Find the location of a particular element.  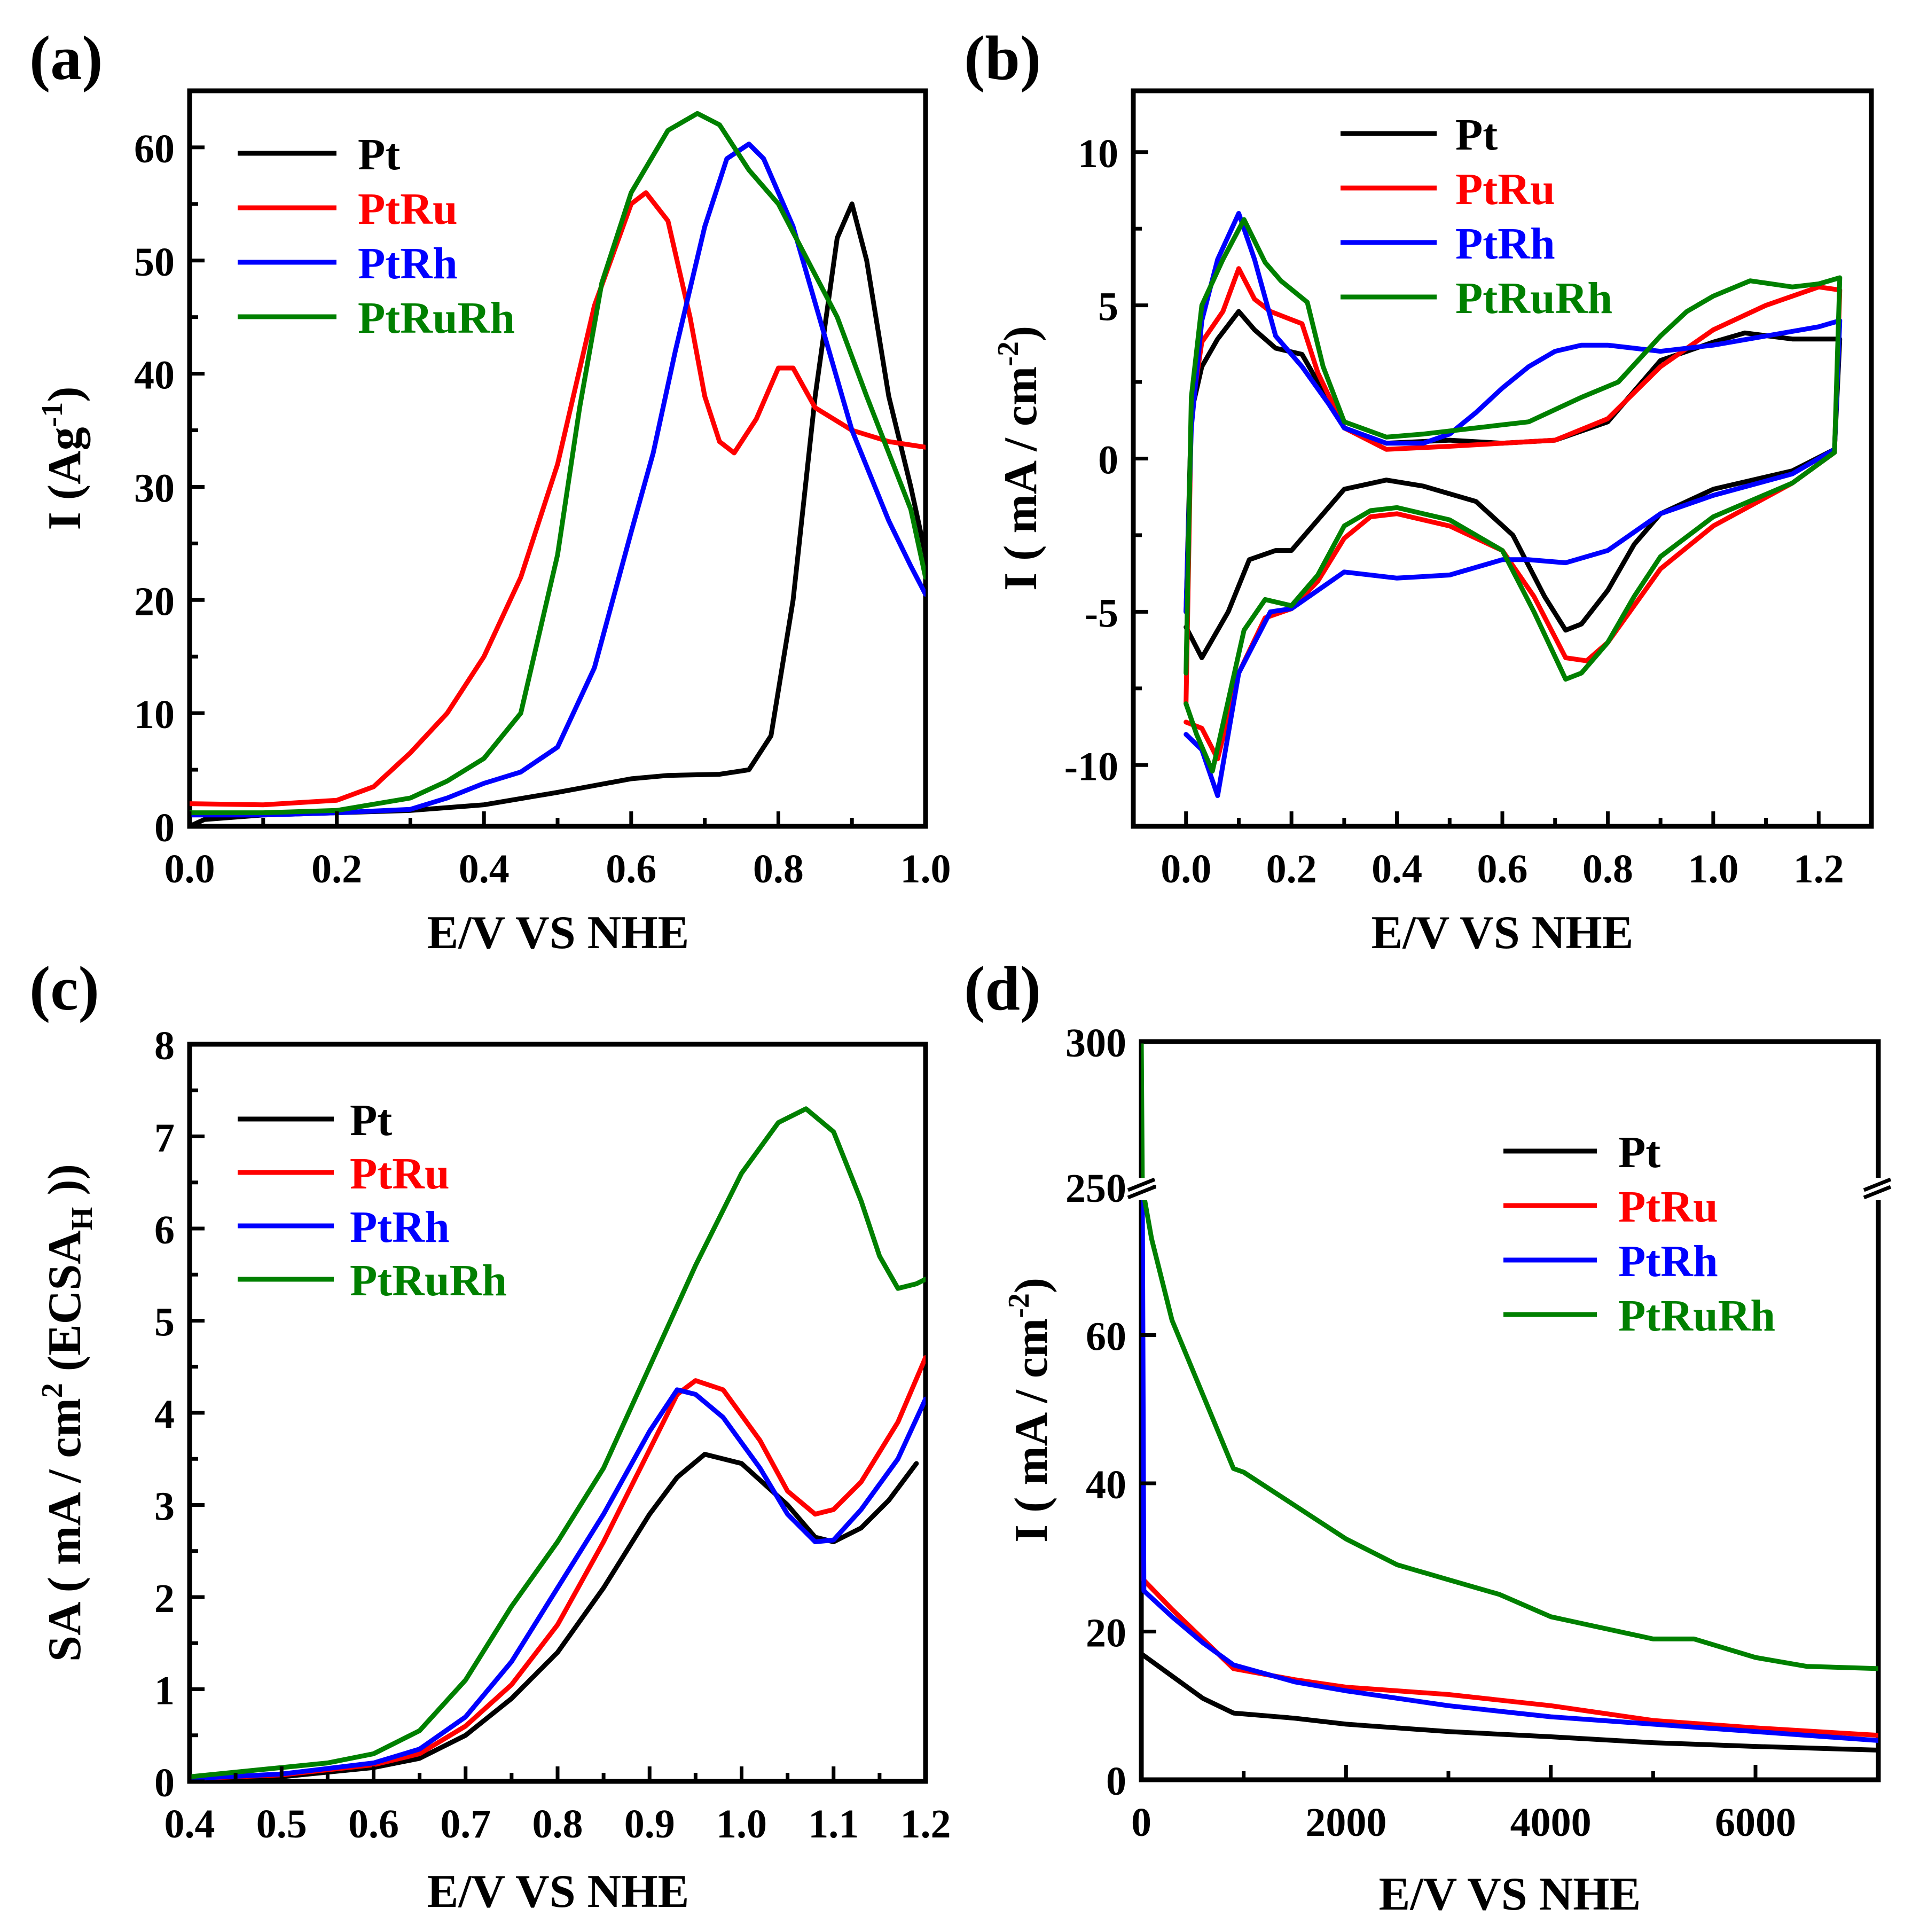

panel-d-axis-break-marks is located at coordinates (1509, 1188).